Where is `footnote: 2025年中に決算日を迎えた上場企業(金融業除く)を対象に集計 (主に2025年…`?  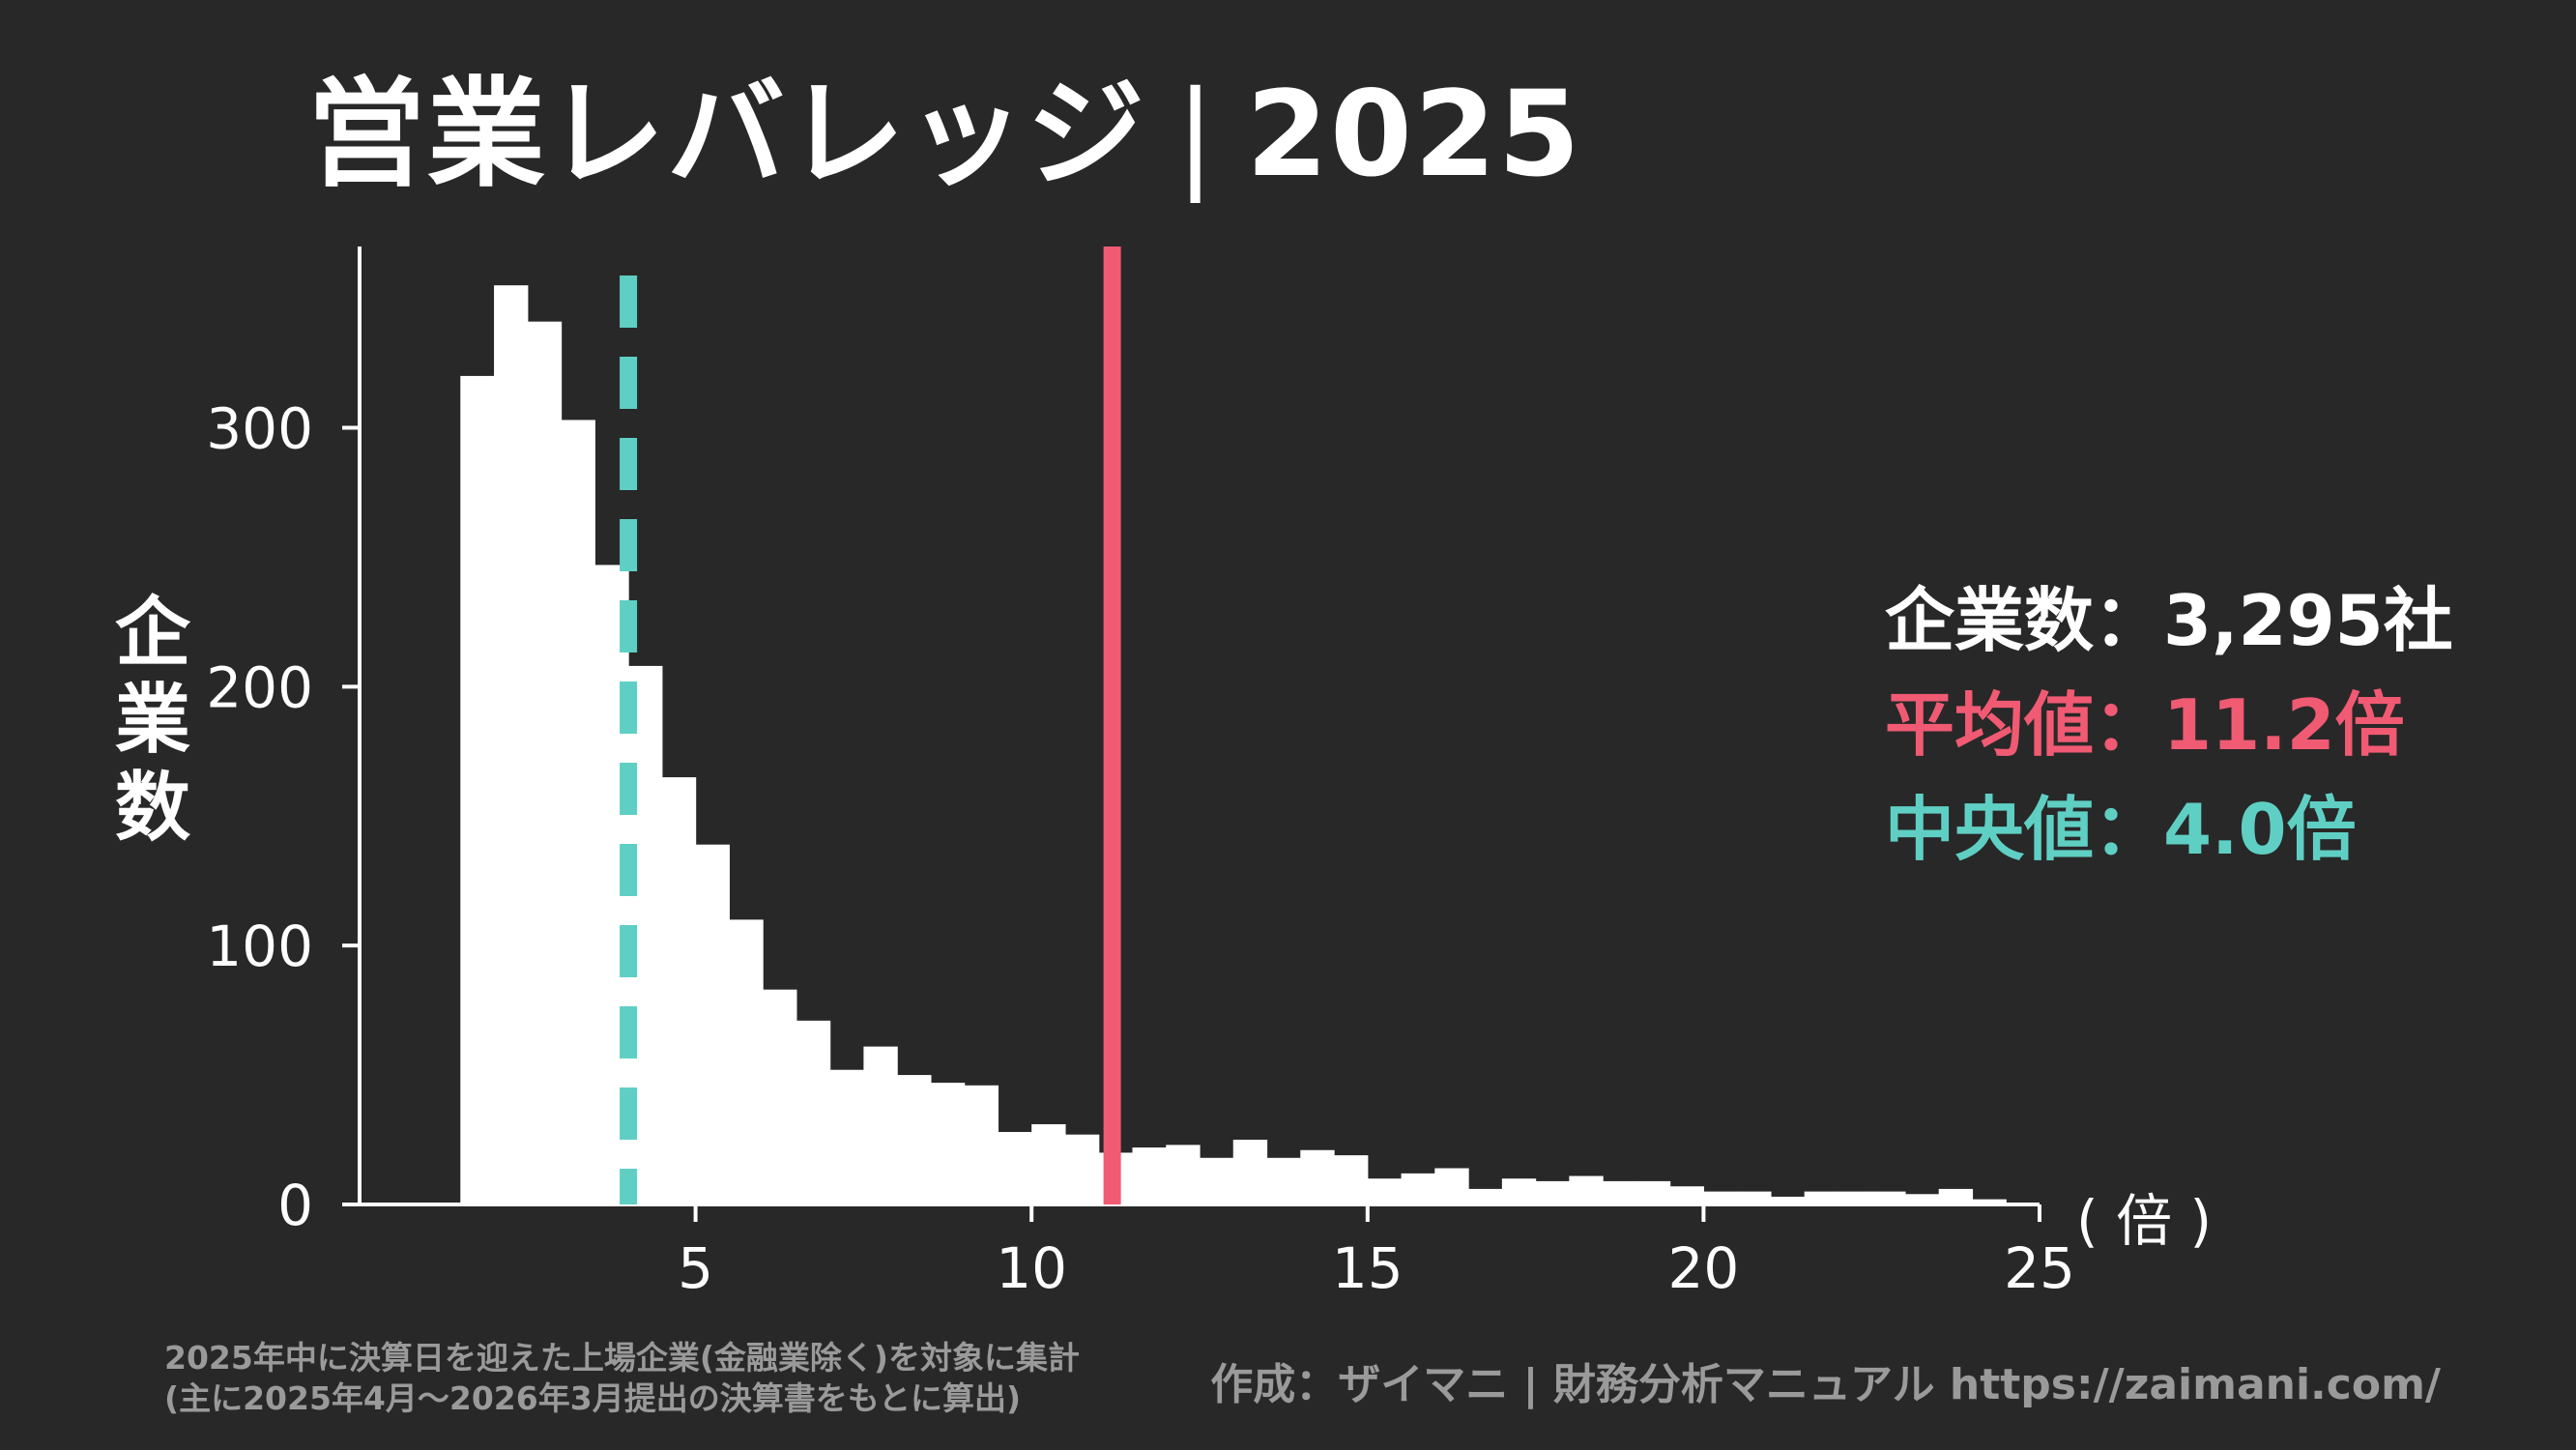
footnote: 2025年中に決算日を迎えた上場企業(金融業除く)を対象に集計 (主に2025年… is located at coordinates (622, 1378).